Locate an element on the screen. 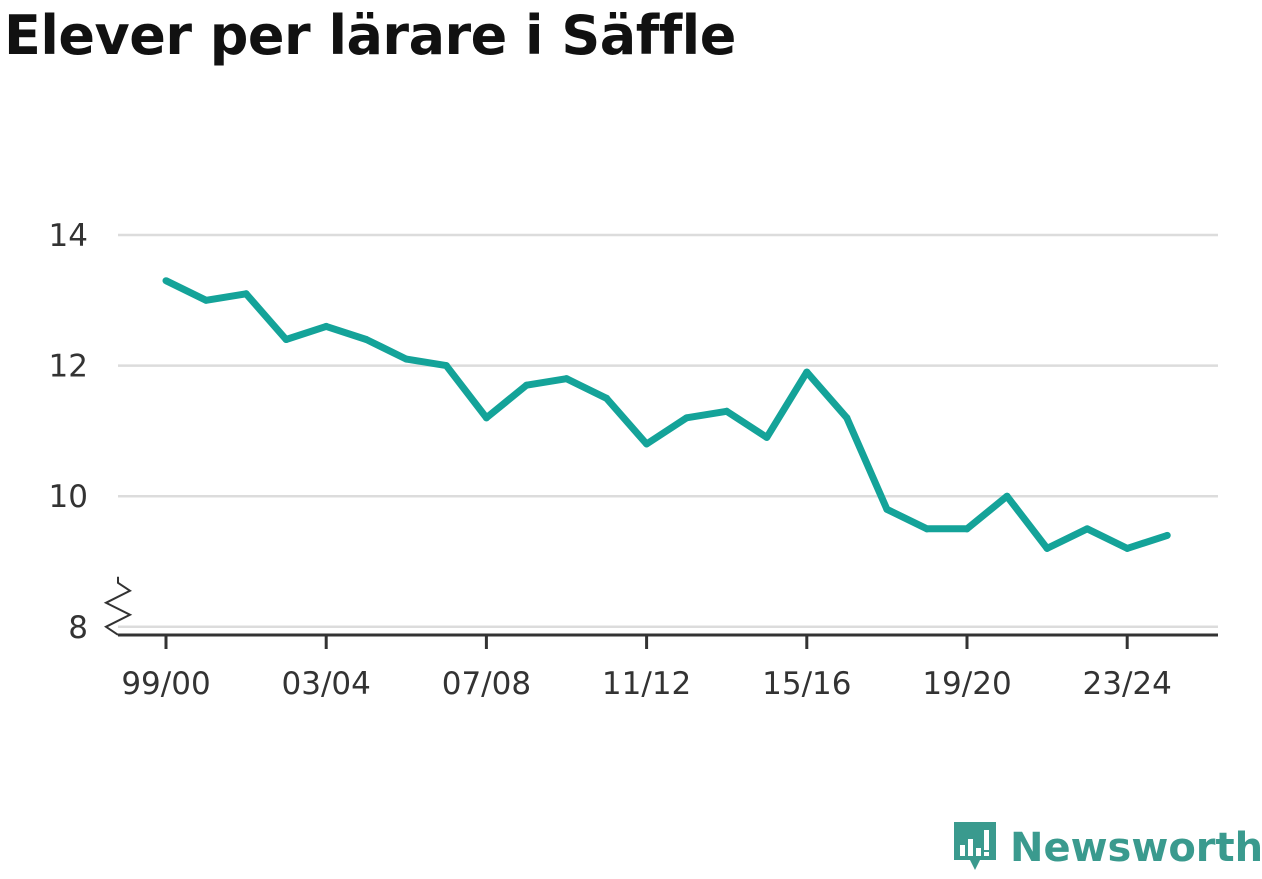 The image size is (1262, 879). chart-title: Elever per lärare i Säffle is located at coordinates (370, 35).